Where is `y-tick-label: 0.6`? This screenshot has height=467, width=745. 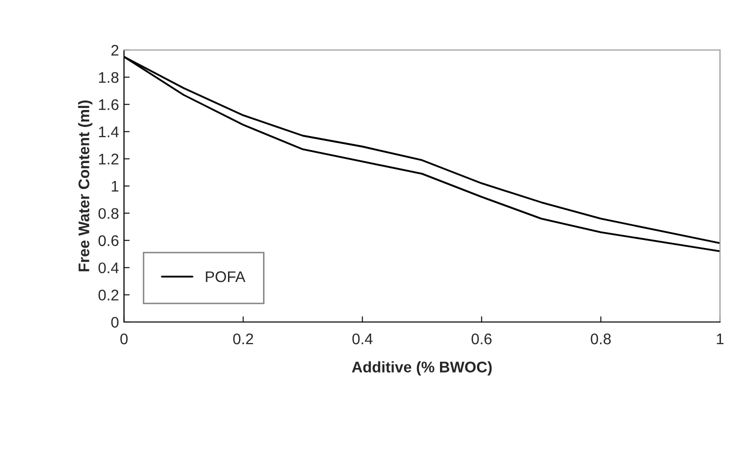 y-tick-label: 0.6 is located at coordinates (108, 240).